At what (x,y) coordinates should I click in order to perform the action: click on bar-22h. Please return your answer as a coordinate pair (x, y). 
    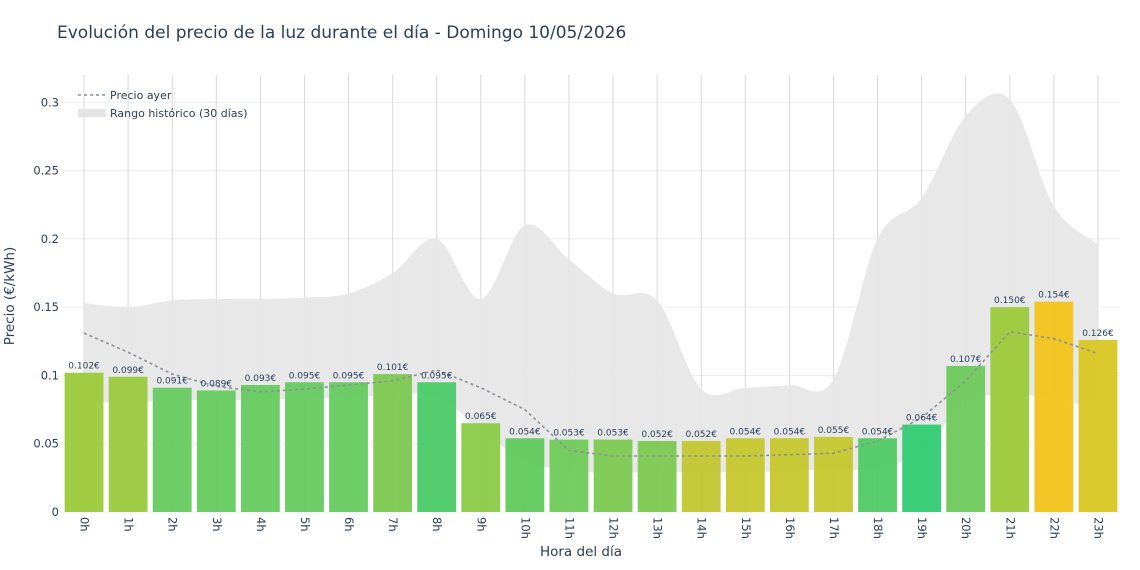
    Looking at the image, I should click on (1054, 406).